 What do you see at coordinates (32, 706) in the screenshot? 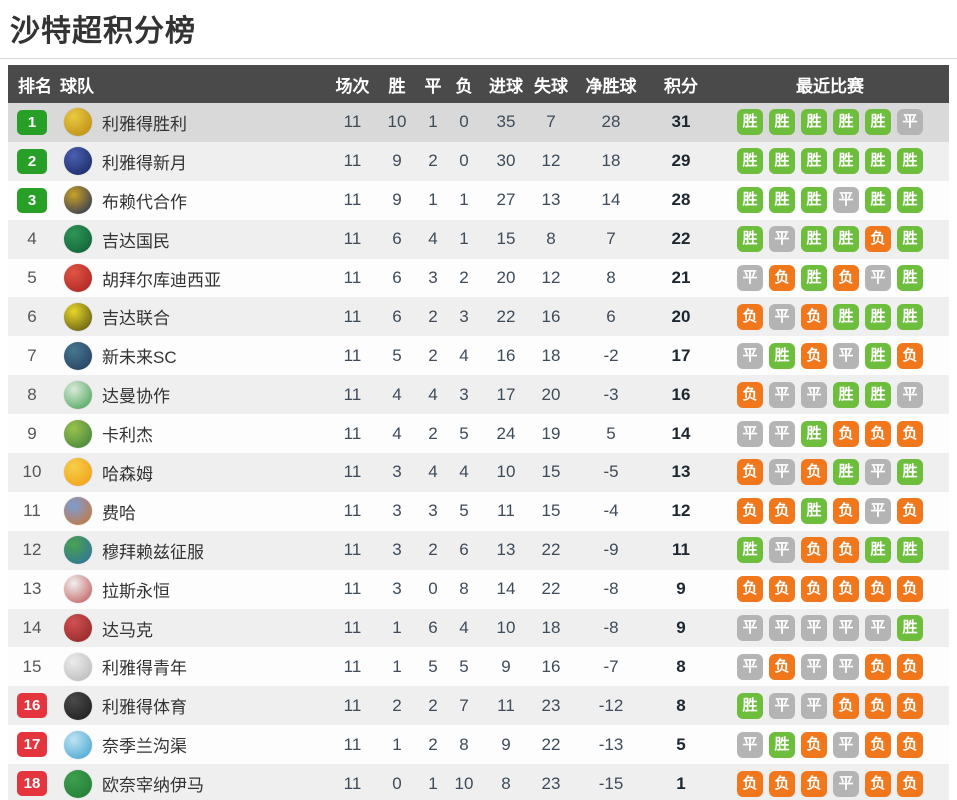
I see `rank-badge: 16` at bounding box center [32, 706].